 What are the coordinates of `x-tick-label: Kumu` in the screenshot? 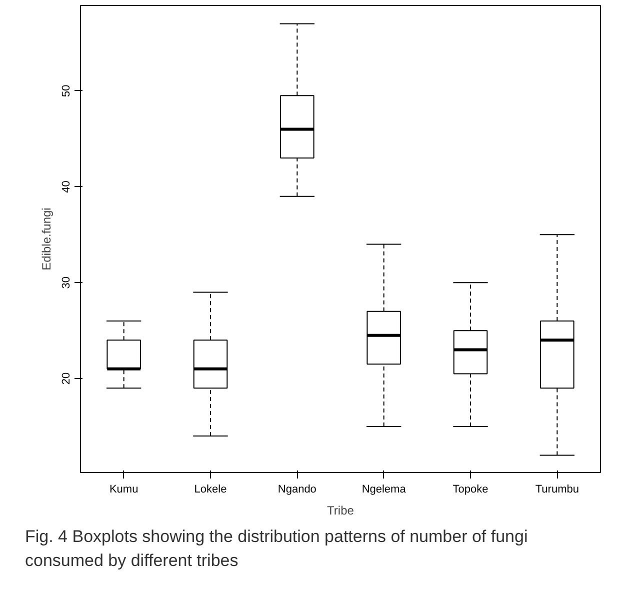 It's located at (123, 490).